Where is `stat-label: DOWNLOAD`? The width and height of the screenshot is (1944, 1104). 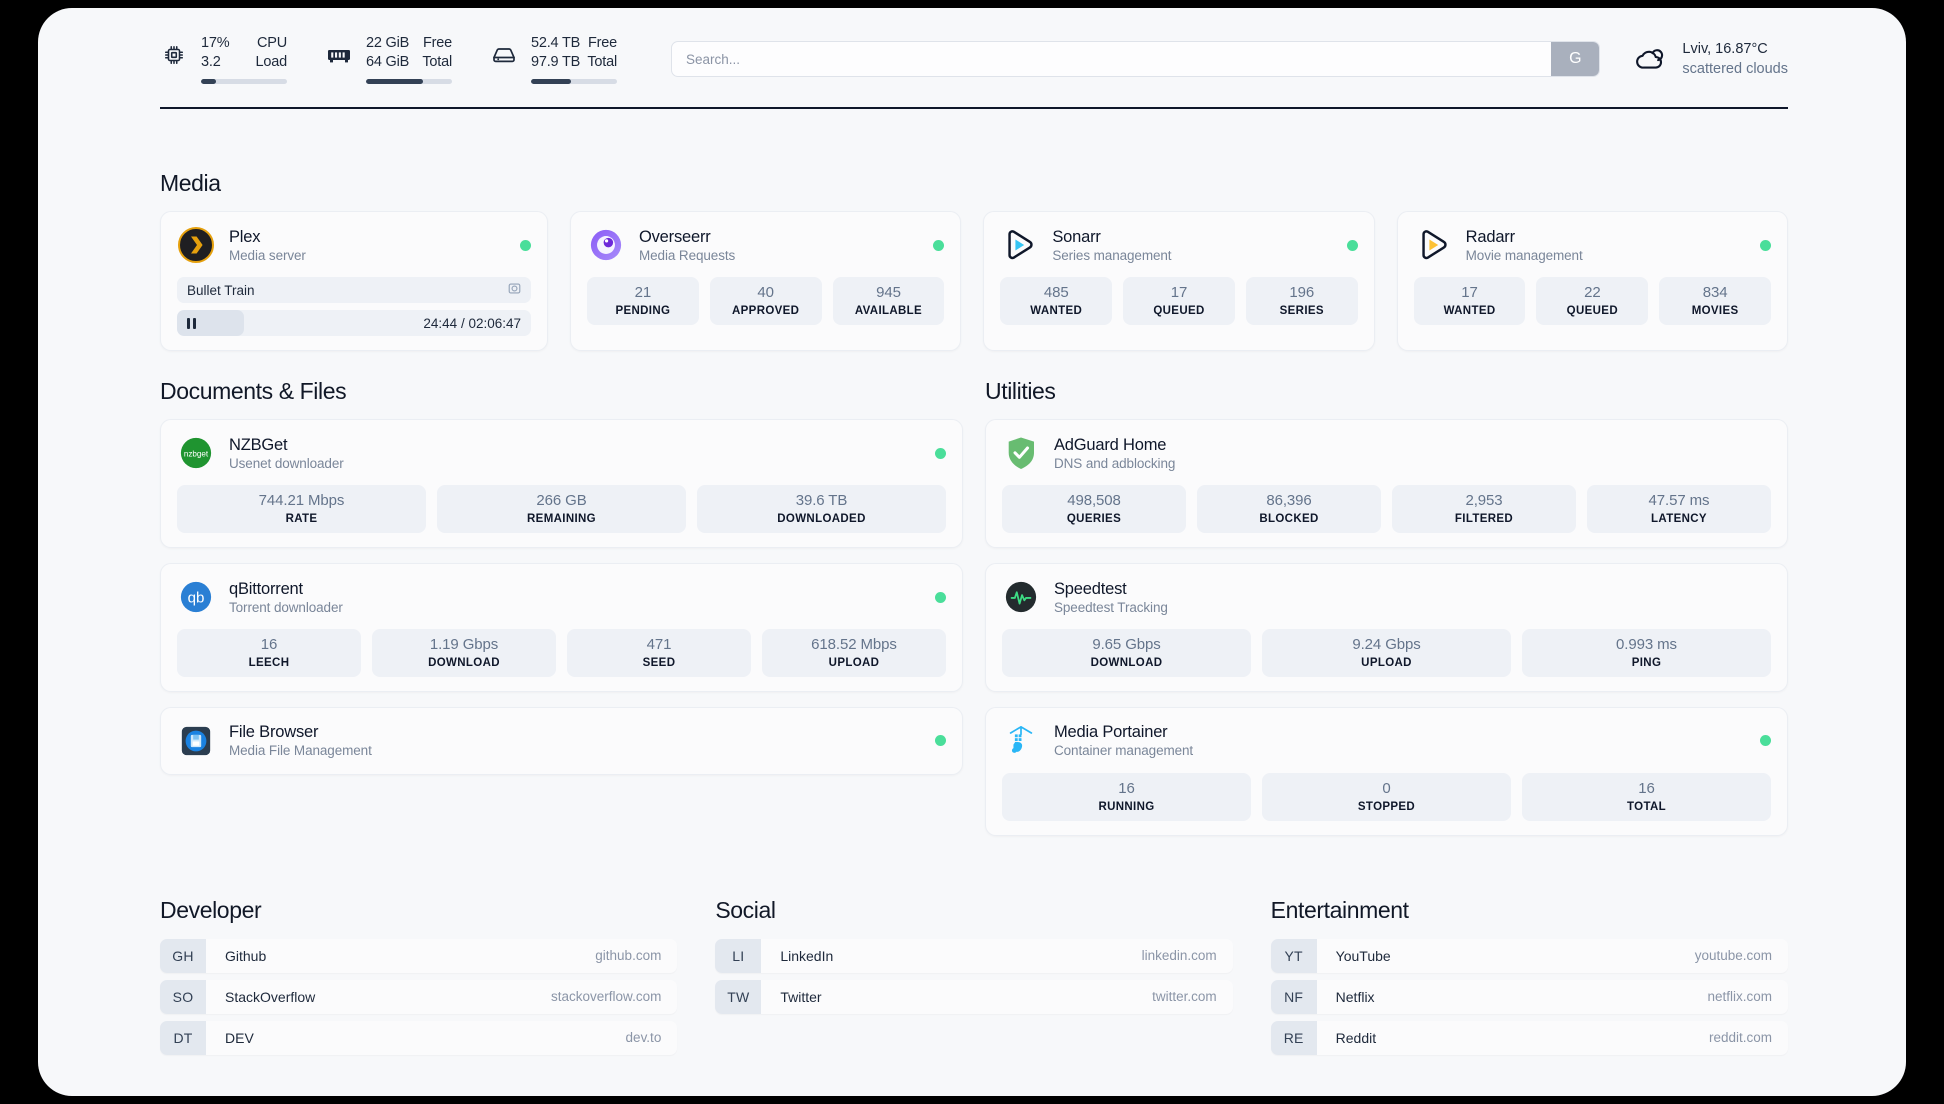
stat-label: DOWNLOAD is located at coordinates (1126, 662).